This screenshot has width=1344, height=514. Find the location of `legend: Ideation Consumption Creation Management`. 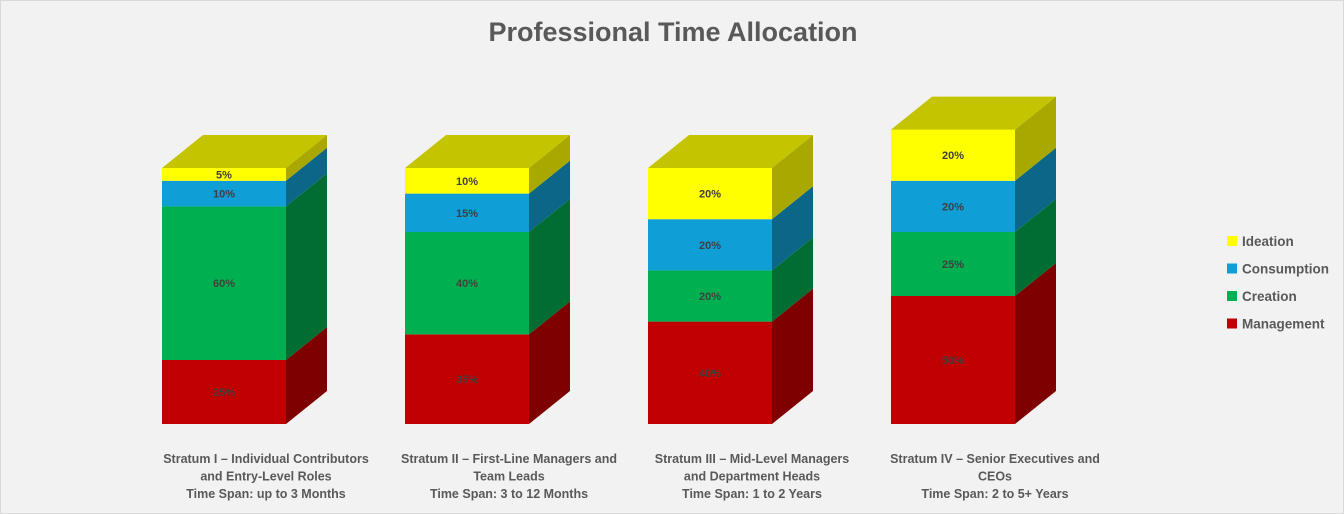

legend: Ideation Consumption Creation Management is located at coordinates (1278, 283).